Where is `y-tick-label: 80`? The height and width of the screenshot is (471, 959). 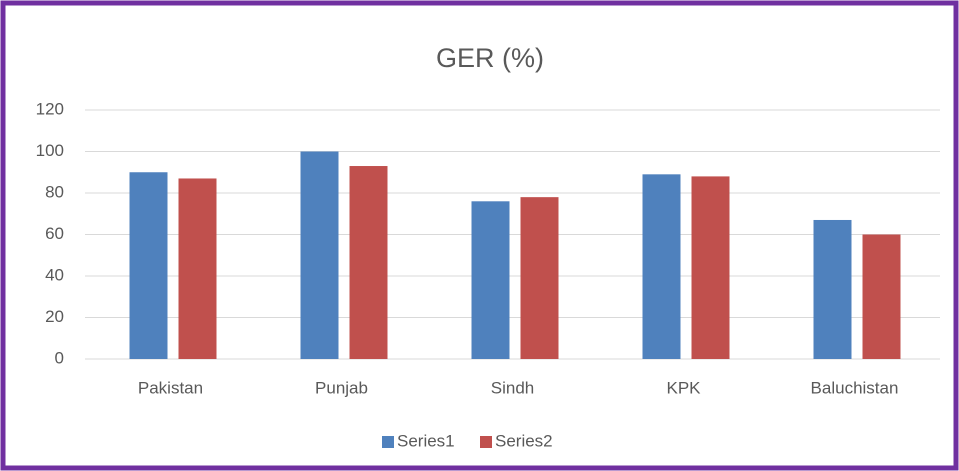 y-tick-label: 80 is located at coordinates (54, 191).